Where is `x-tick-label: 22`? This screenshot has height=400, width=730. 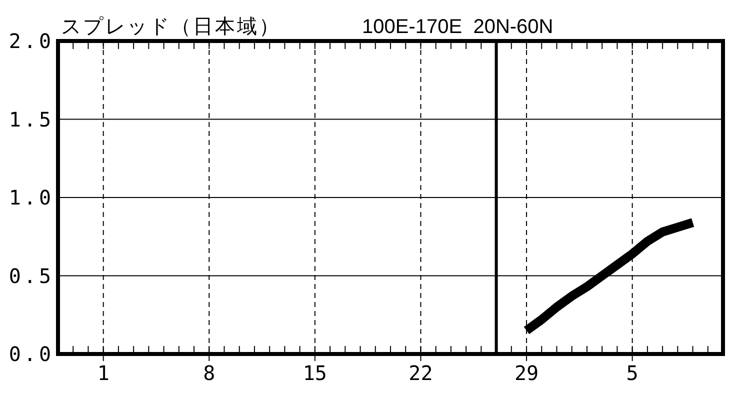
x-tick-label: 22 is located at coordinates (420, 373).